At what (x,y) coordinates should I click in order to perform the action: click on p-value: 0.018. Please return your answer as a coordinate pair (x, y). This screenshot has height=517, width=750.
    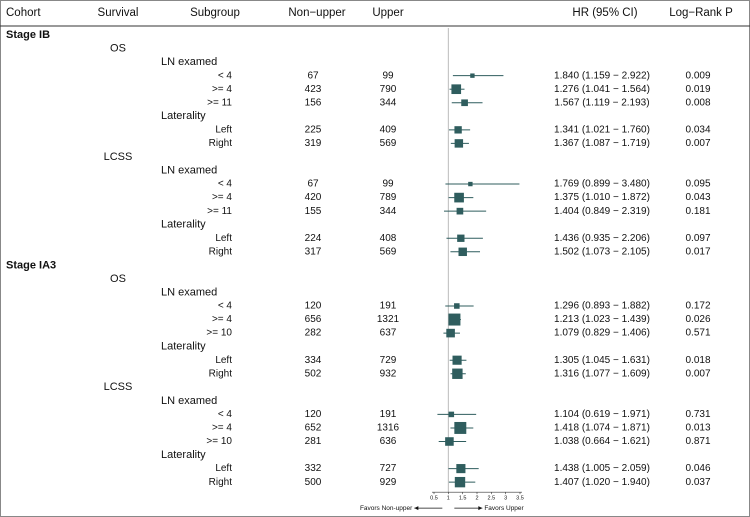
    Looking at the image, I should click on (697, 360).